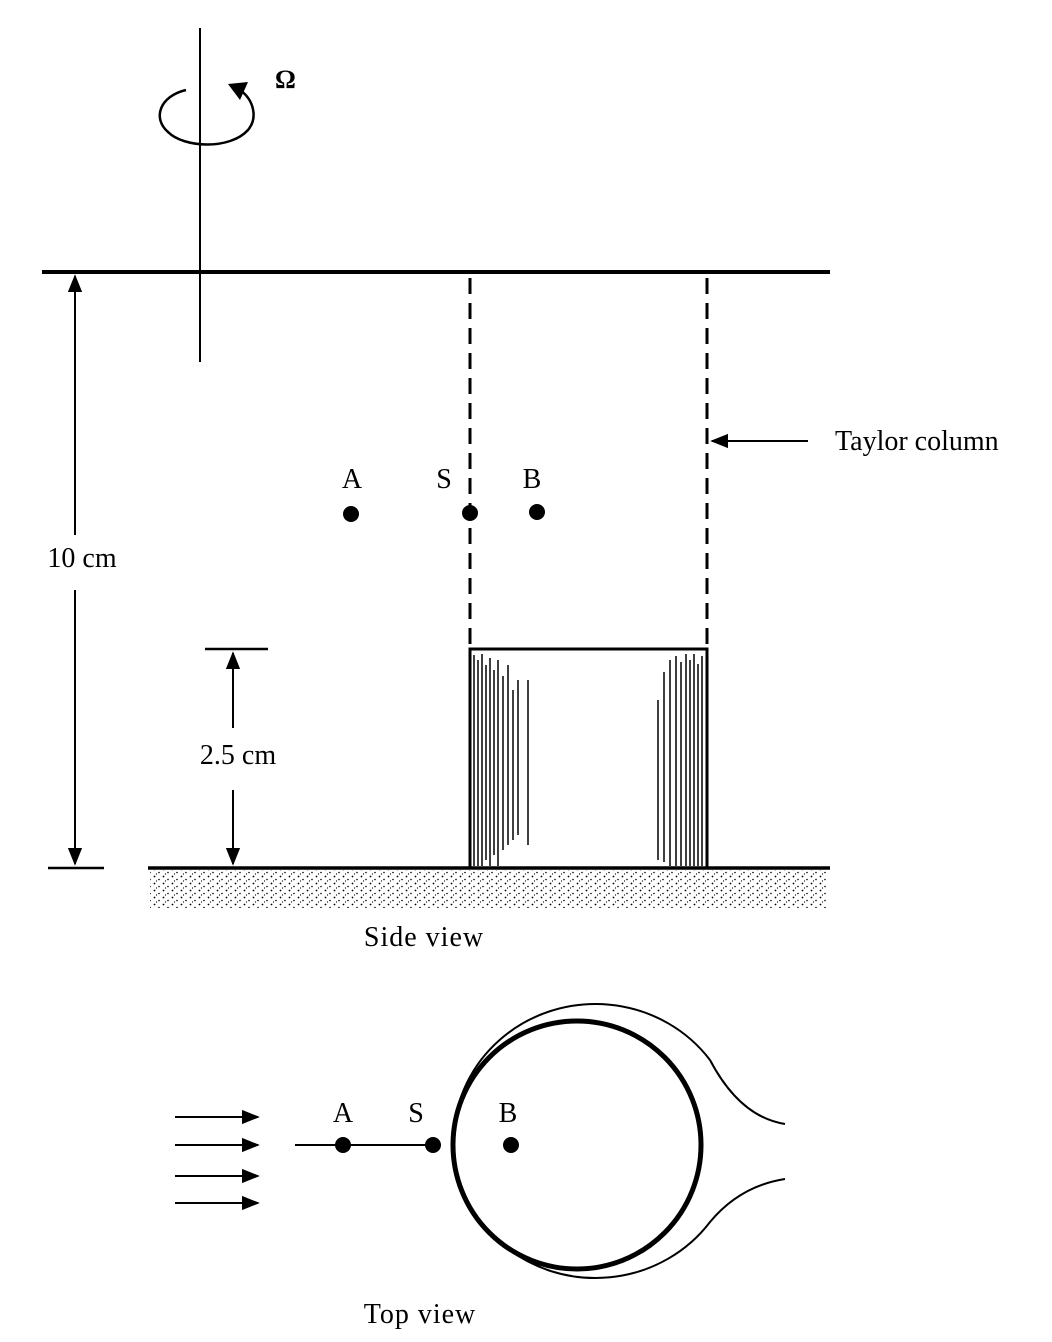 This screenshot has width=1052, height=1342. What do you see at coordinates (508, 1113) in the screenshot?
I see `top-point-b-label: B` at bounding box center [508, 1113].